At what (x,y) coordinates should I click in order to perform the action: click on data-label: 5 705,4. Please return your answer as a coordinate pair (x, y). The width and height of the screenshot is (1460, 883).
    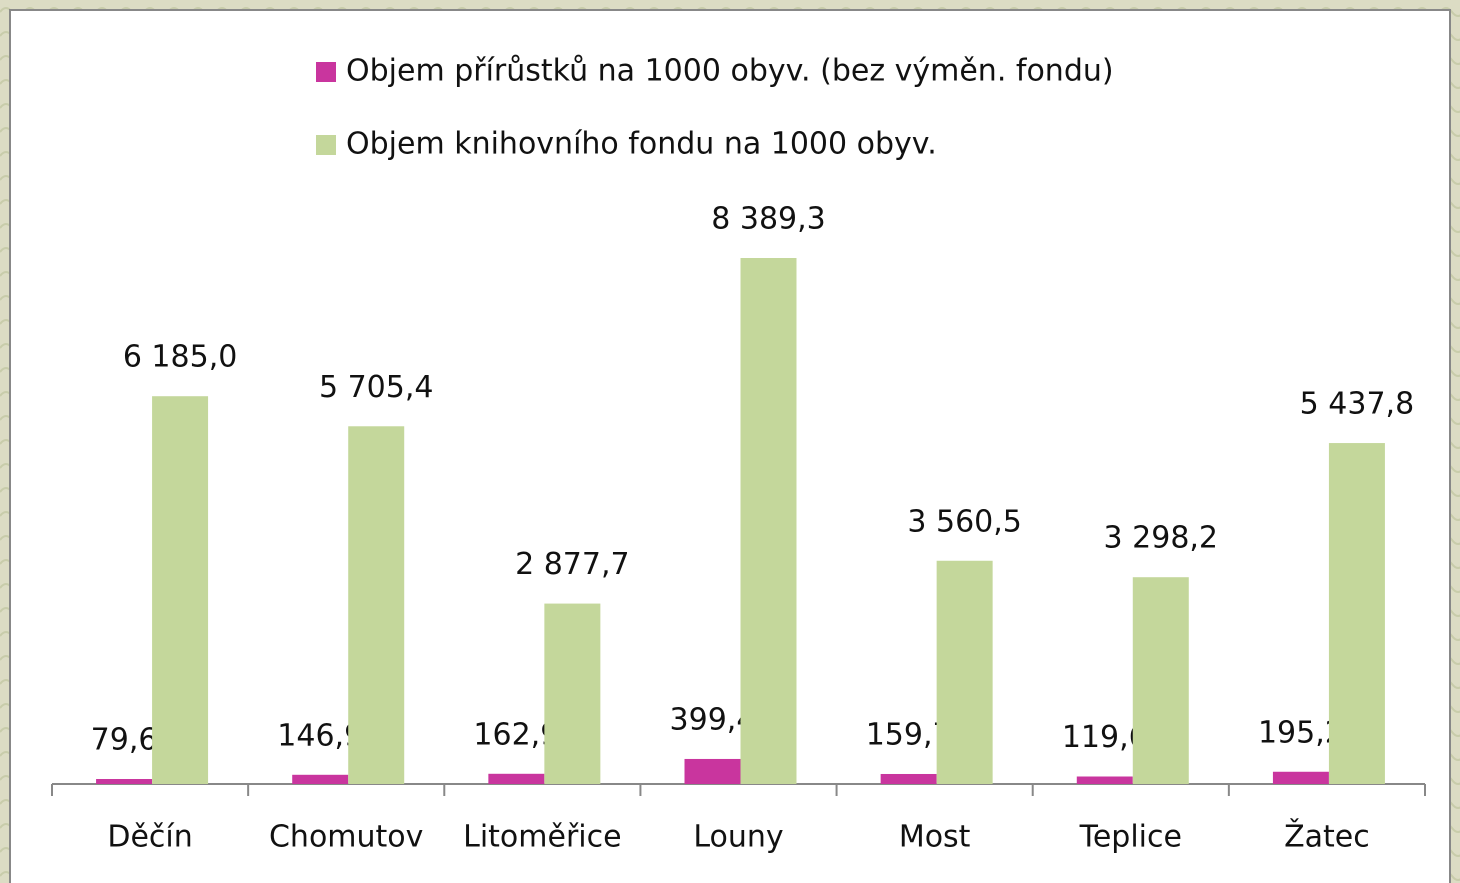
    Looking at the image, I should click on (376, 387).